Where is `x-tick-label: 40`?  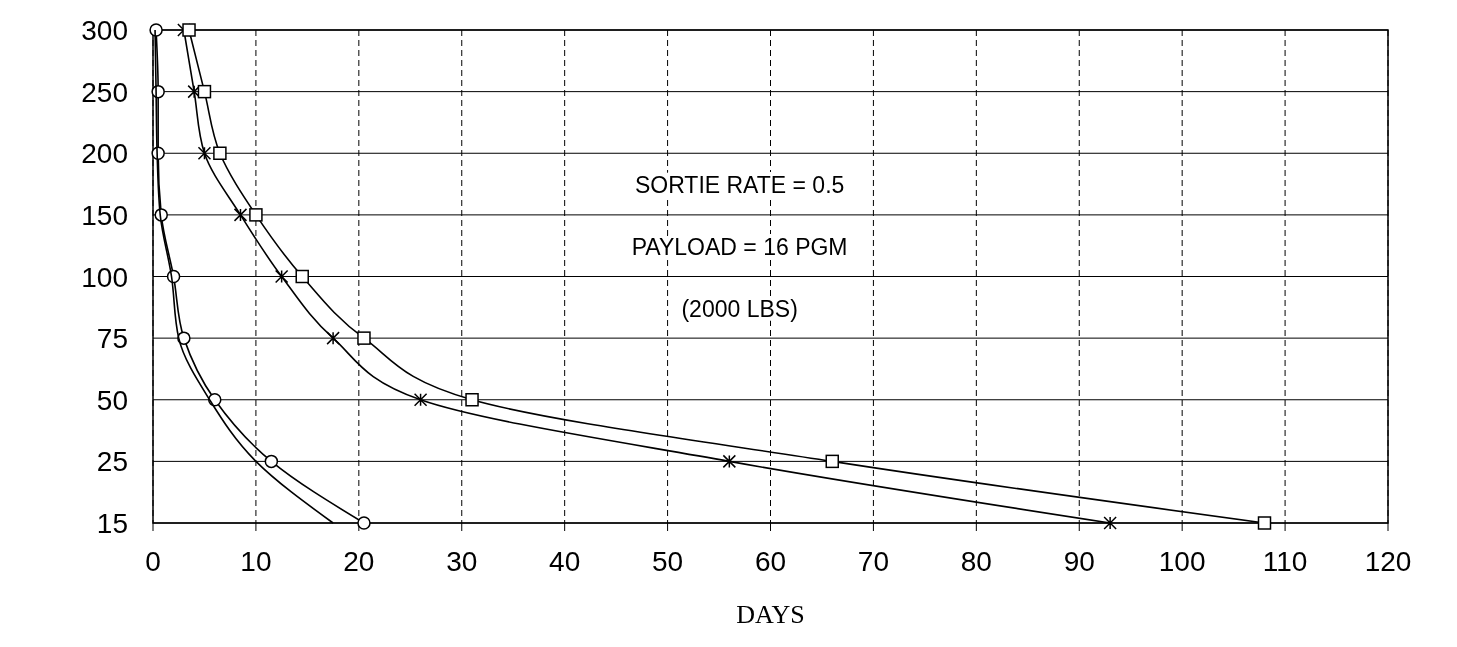
x-tick-label: 40 is located at coordinates (565, 561).